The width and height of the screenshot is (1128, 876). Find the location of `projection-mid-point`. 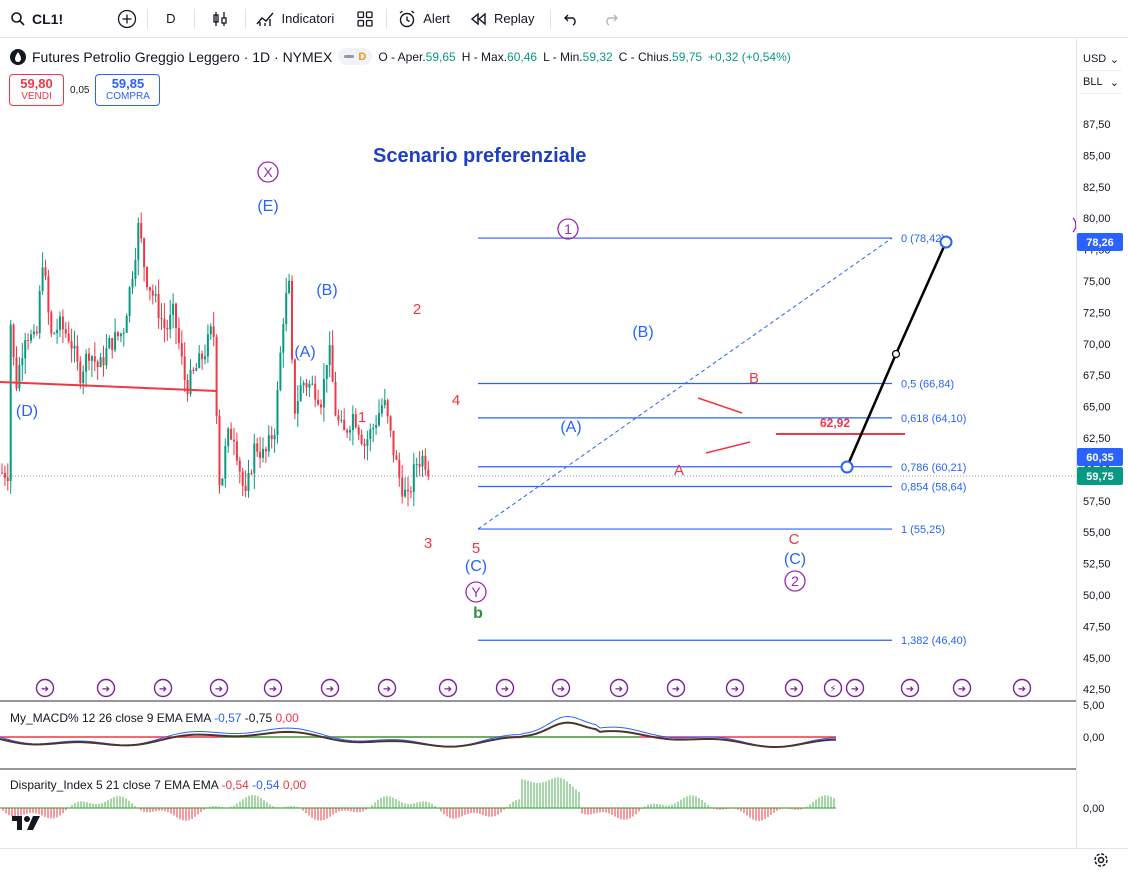

projection-mid-point is located at coordinates (896, 354).